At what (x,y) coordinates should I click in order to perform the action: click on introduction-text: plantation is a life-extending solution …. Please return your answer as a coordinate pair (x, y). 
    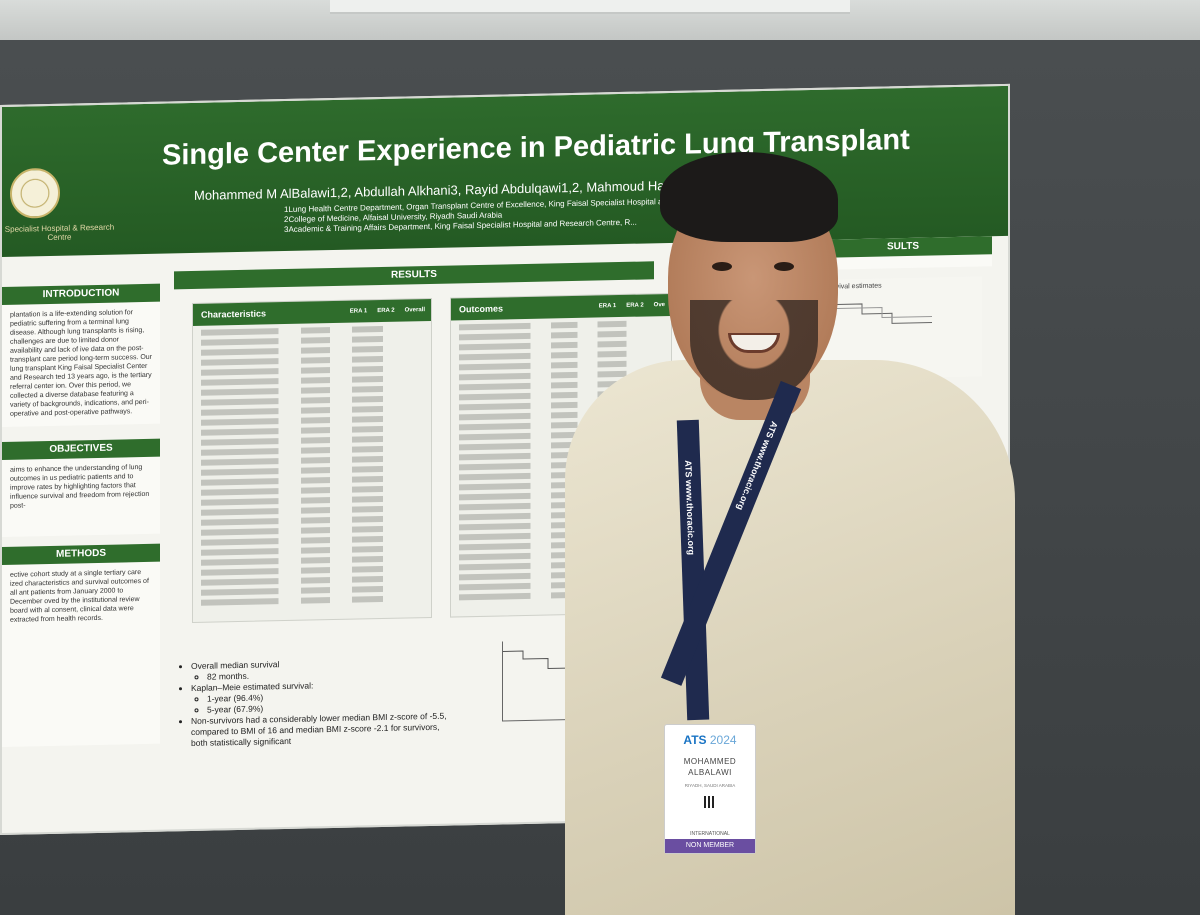
    Looking at the image, I should click on (81, 363).